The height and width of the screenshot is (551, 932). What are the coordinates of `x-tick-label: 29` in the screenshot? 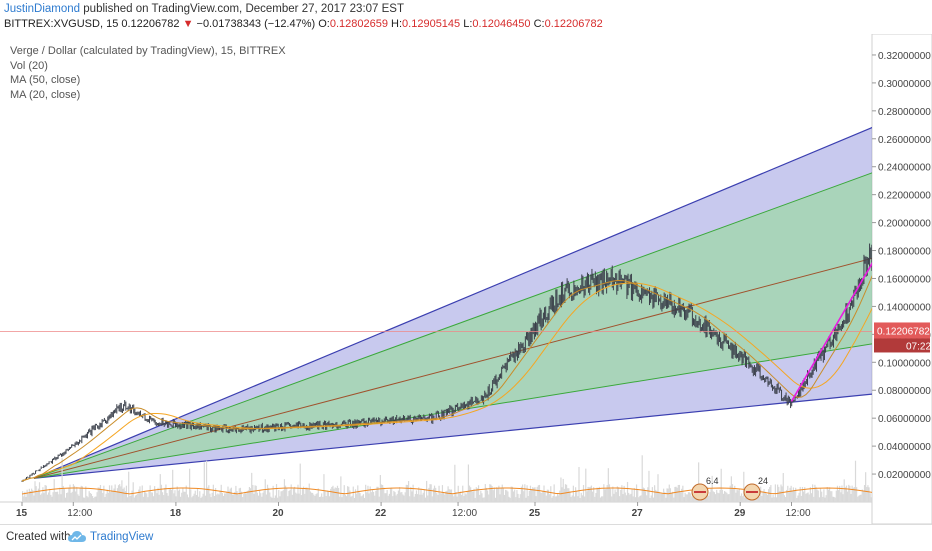 It's located at (740, 513).